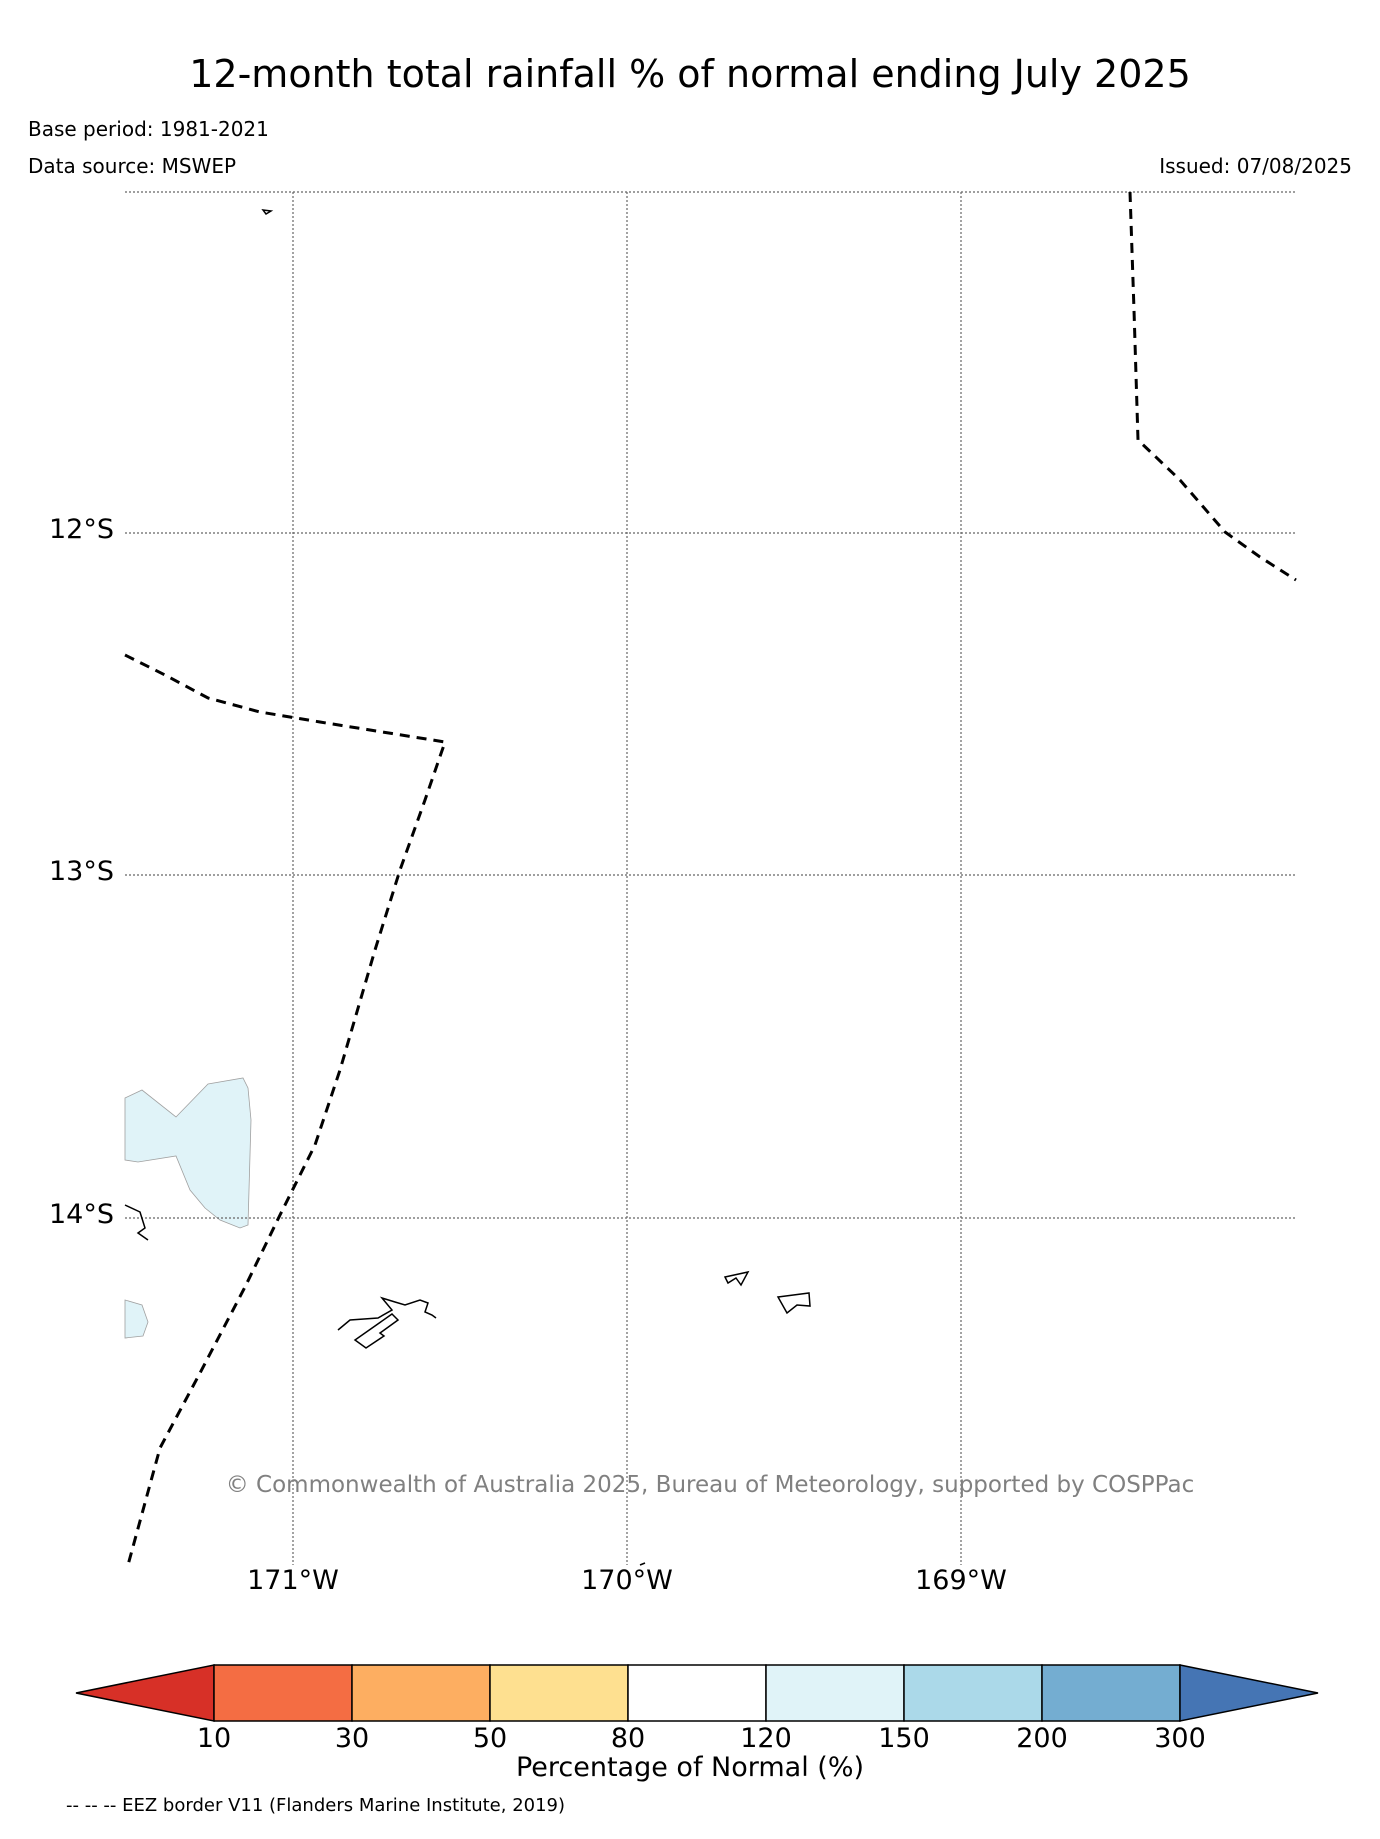 Image resolution: width=1380 pixels, height=1839 pixels. I want to click on eez-border-northeast, so click(1212, 386).